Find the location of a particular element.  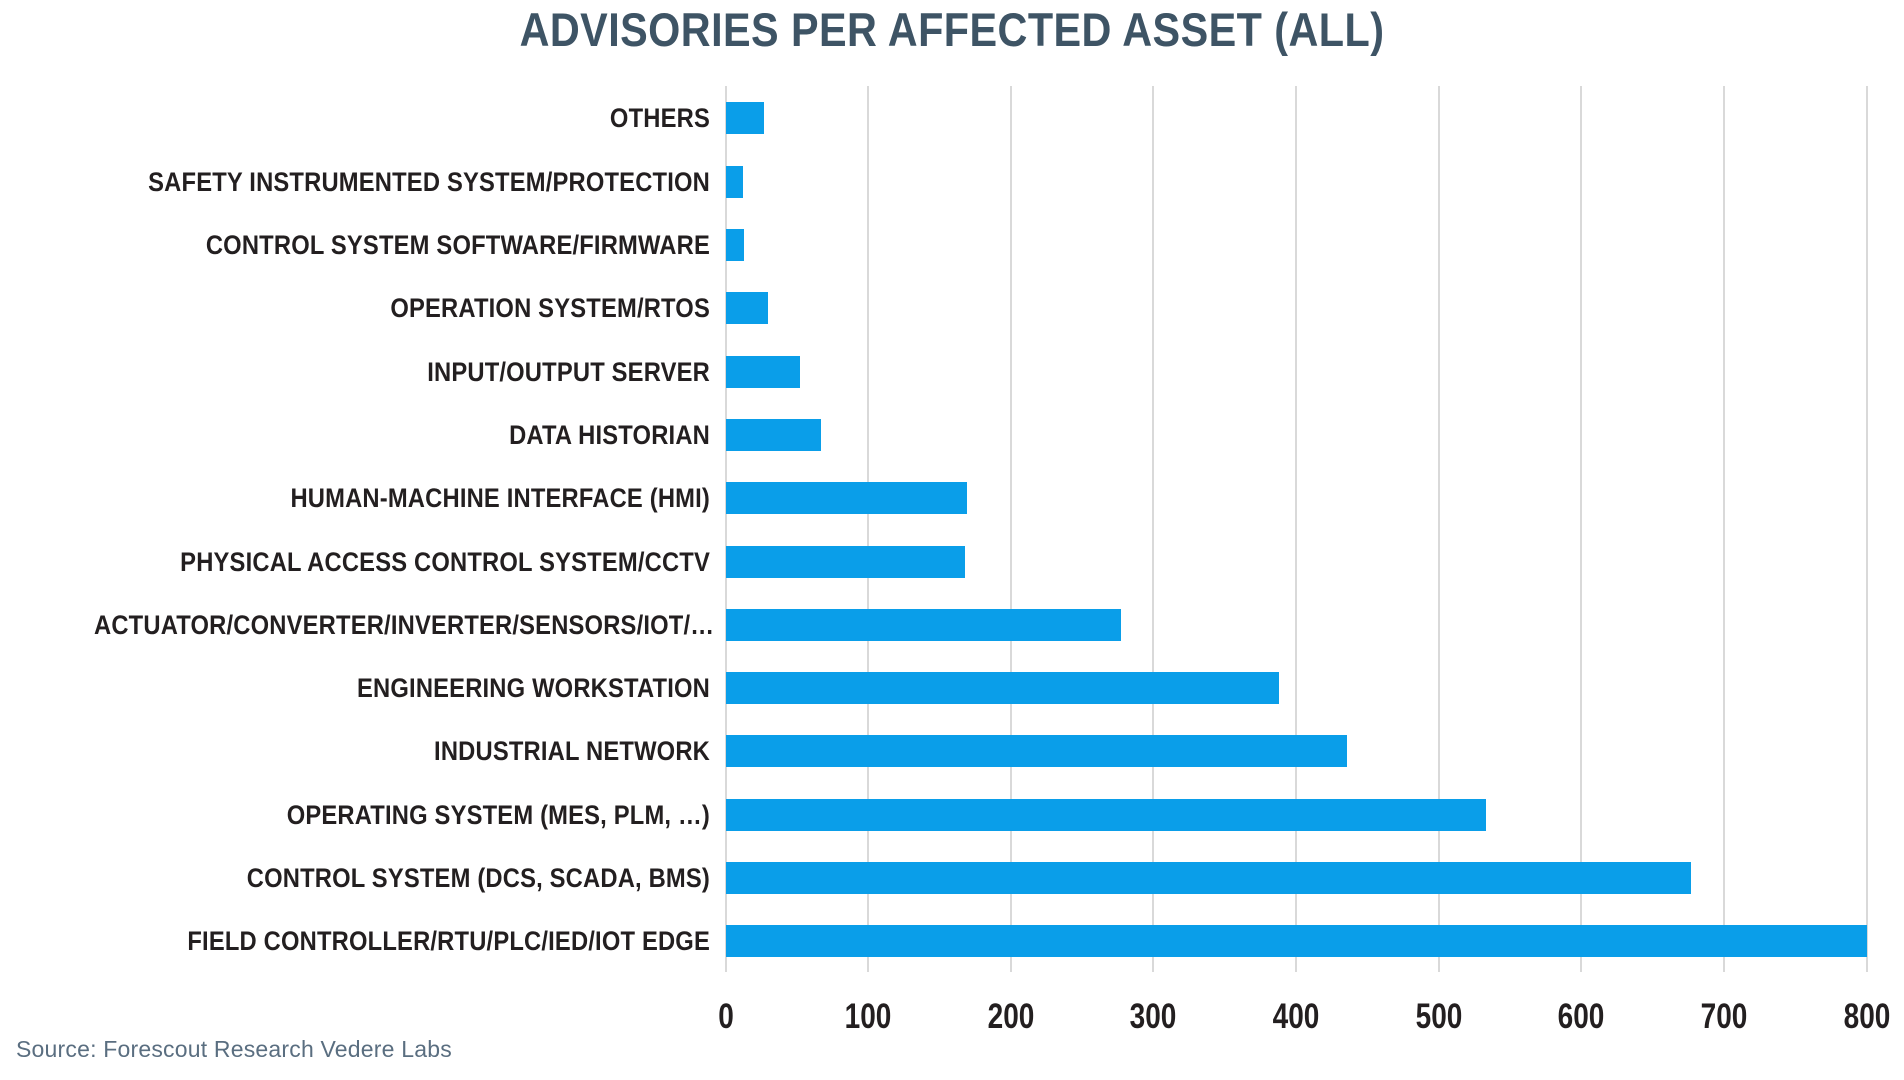

bar-row: CONTROL SYSTEM (DCS, SCADA, BMS) is located at coordinates (952, 877).